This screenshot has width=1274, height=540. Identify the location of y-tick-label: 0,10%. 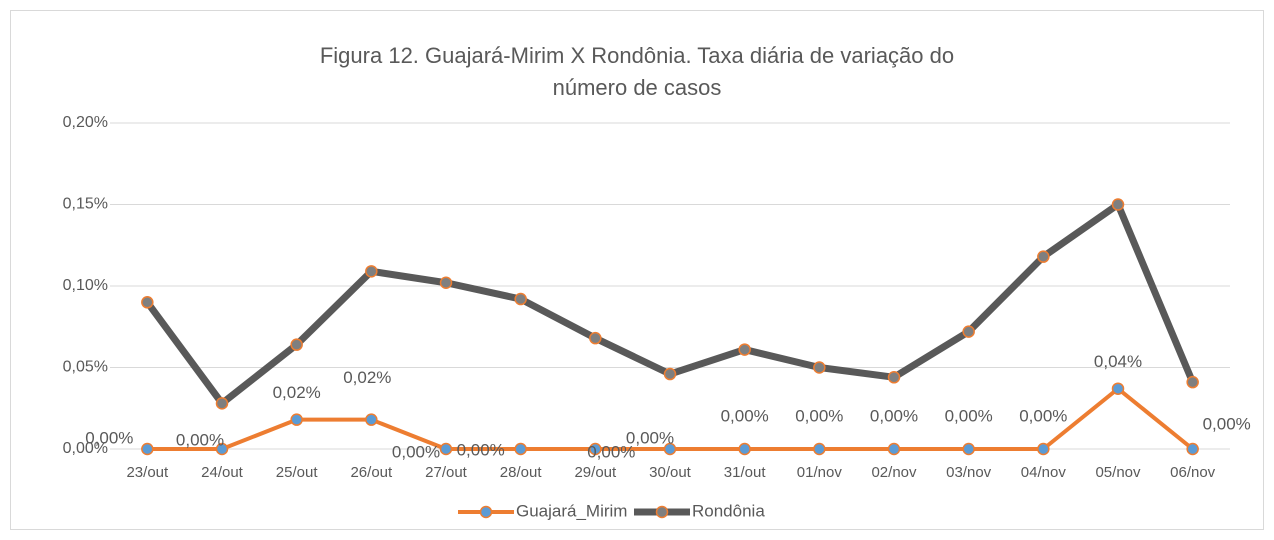
(85, 285).